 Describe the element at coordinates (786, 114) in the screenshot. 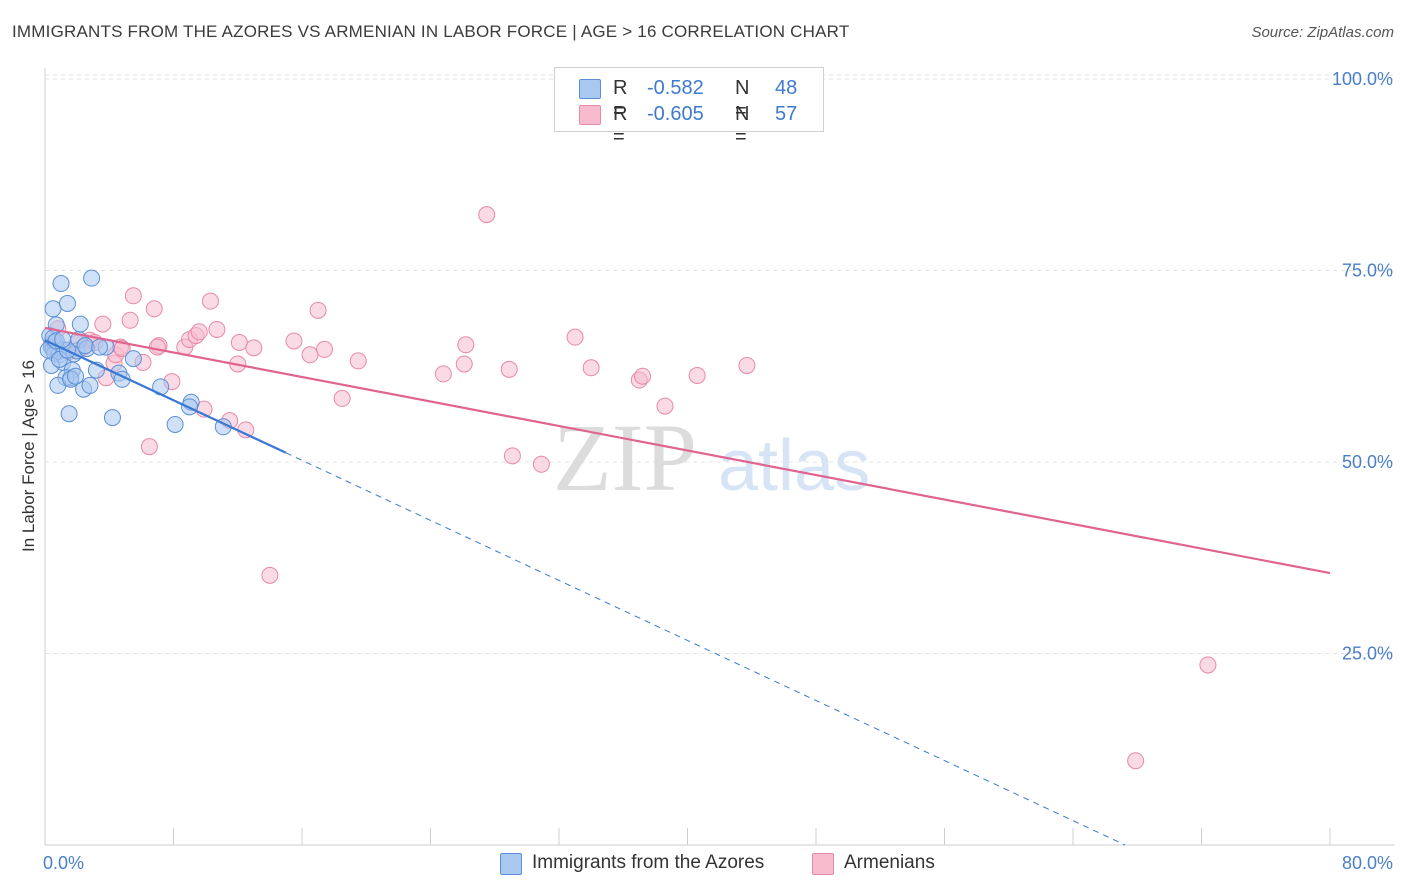

I see `legend-n-value: 57` at that location.